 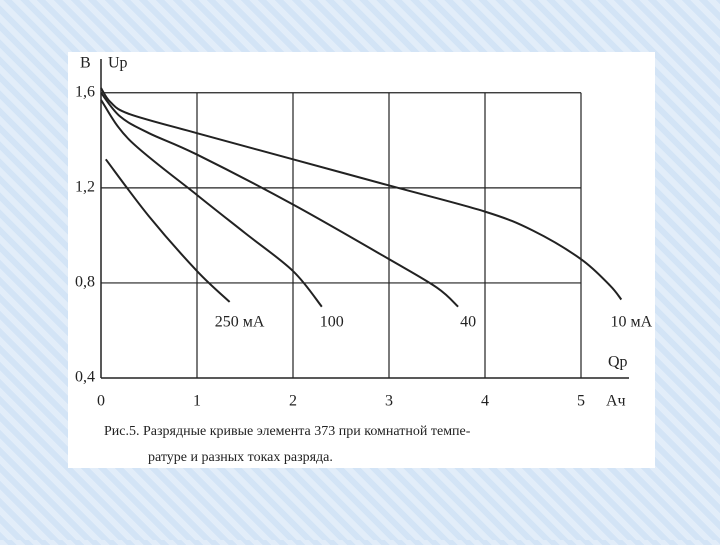 I want to click on series-label: 100, so click(x=332, y=322).